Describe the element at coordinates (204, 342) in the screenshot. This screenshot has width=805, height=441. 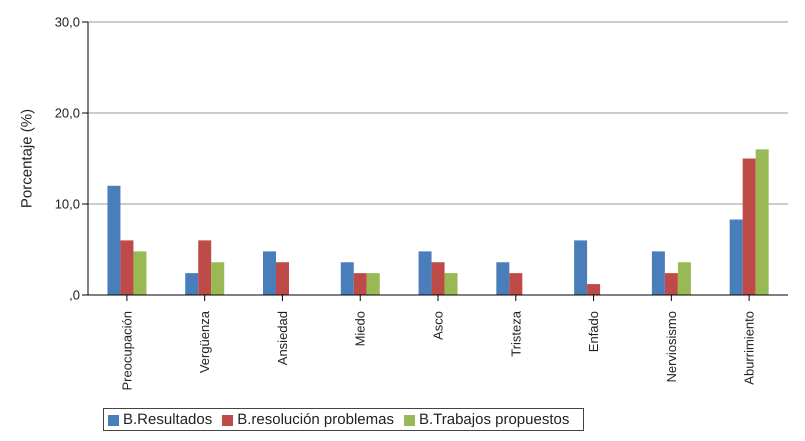
I see `x-tick-label: Vergüenza` at that location.